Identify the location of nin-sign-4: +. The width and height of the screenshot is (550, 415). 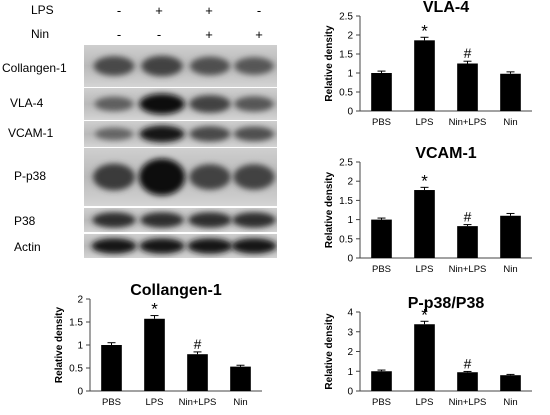
(259, 34).